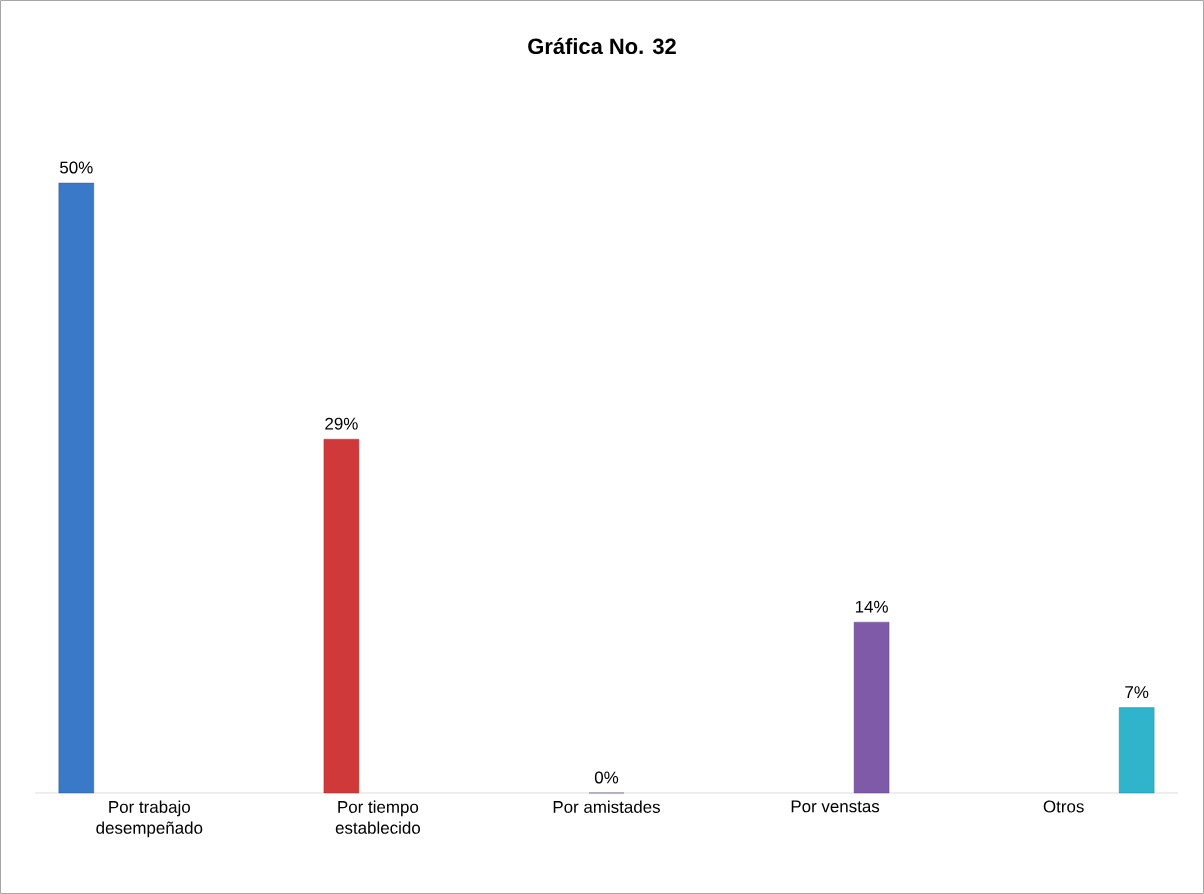 This screenshot has width=1204, height=894. What do you see at coordinates (606, 806) in the screenshot?
I see `x-tick-label: Por amistades` at bounding box center [606, 806].